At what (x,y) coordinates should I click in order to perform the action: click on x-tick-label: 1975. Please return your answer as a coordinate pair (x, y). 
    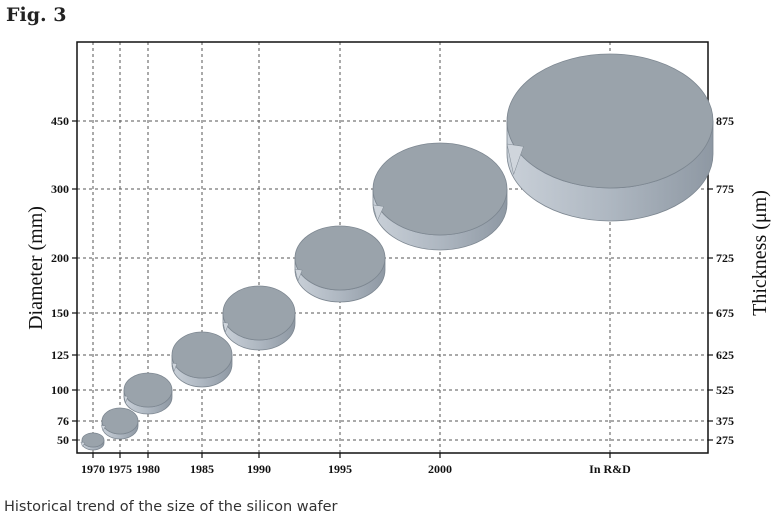
    Looking at the image, I should click on (120, 469).